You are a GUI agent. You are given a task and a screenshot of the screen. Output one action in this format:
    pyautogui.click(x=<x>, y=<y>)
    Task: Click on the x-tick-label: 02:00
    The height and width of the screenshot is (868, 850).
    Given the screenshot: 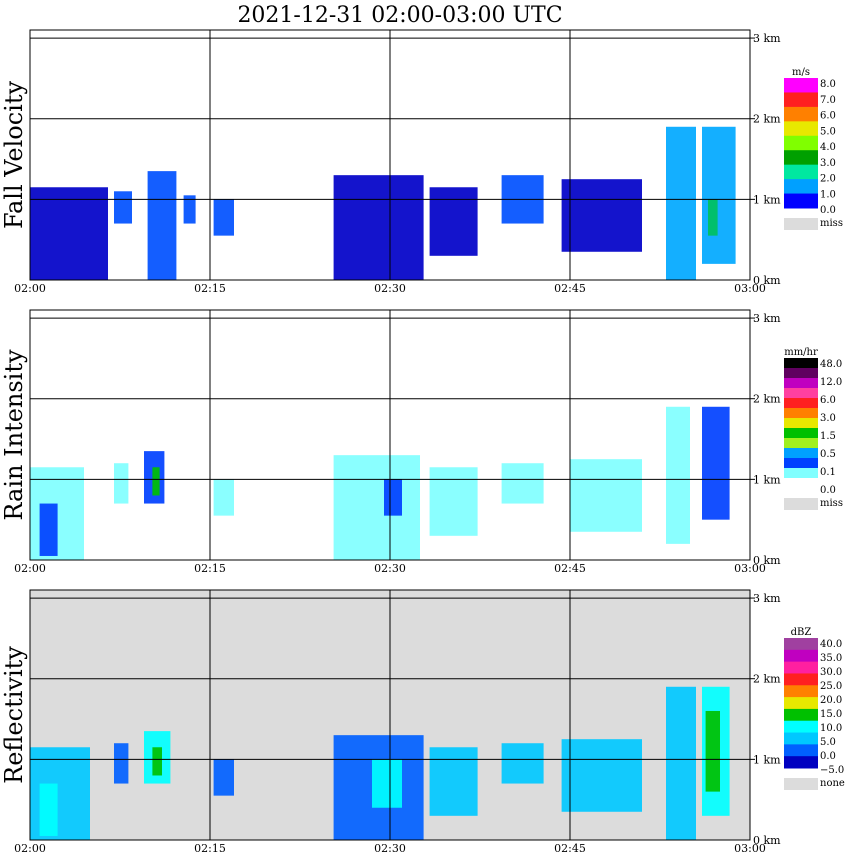 What is the action you would take?
    pyautogui.click(x=30, y=288)
    